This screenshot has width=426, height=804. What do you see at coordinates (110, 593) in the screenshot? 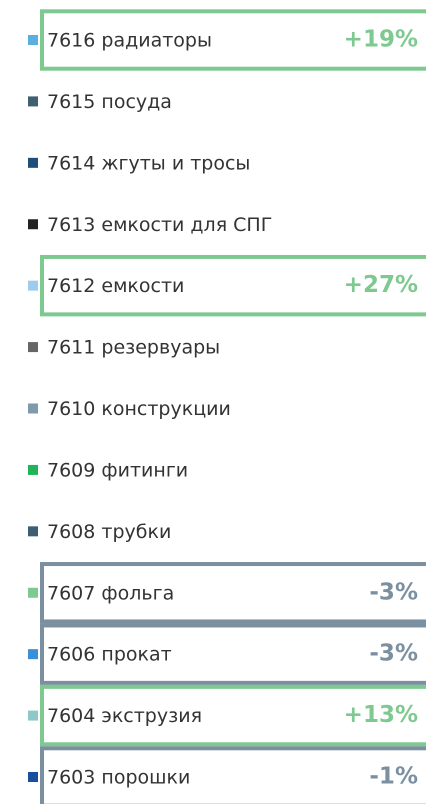
I see `item-label: 7607 фольга` at bounding box center [110, 593].